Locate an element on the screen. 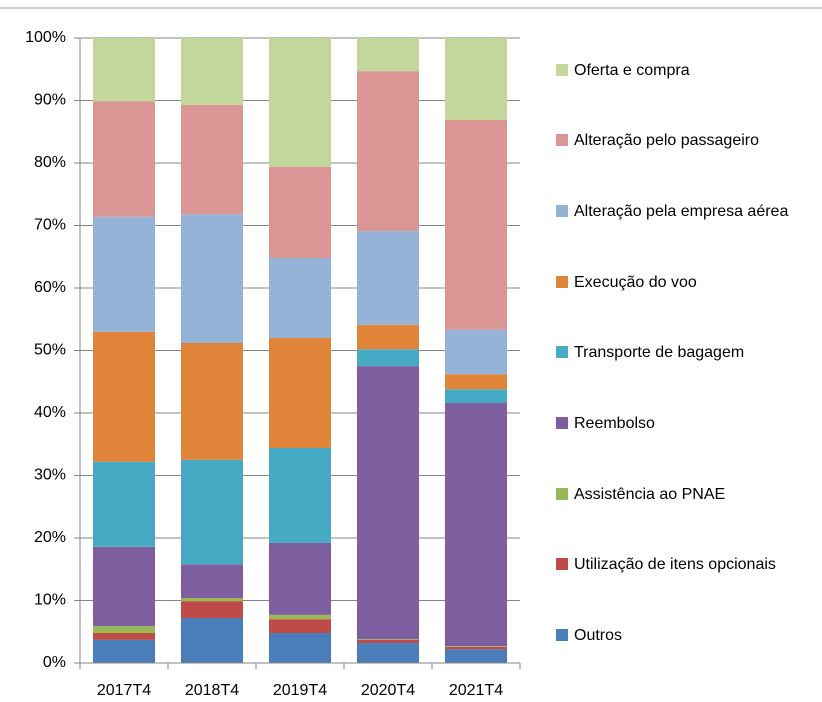 Image resolution: width=822 pixels, height=702 pixels. y-tick-label: 70% is located at coordinates (50, 225).